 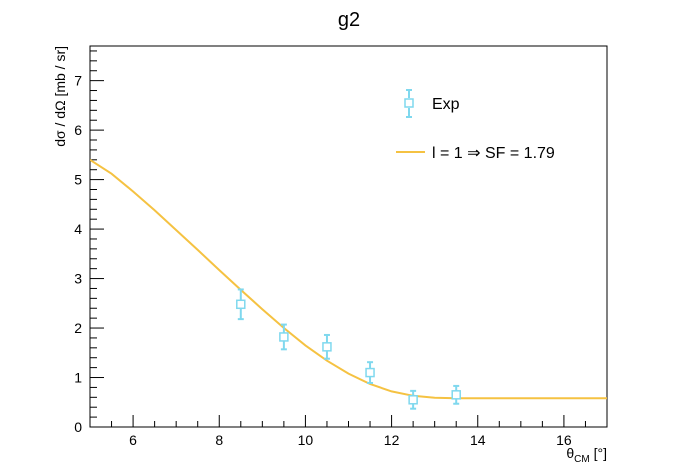 What do you see at coordinates (78, 279) in the screenshot?
I see `y-tick-label: 3` at bounding box center [78, 279].